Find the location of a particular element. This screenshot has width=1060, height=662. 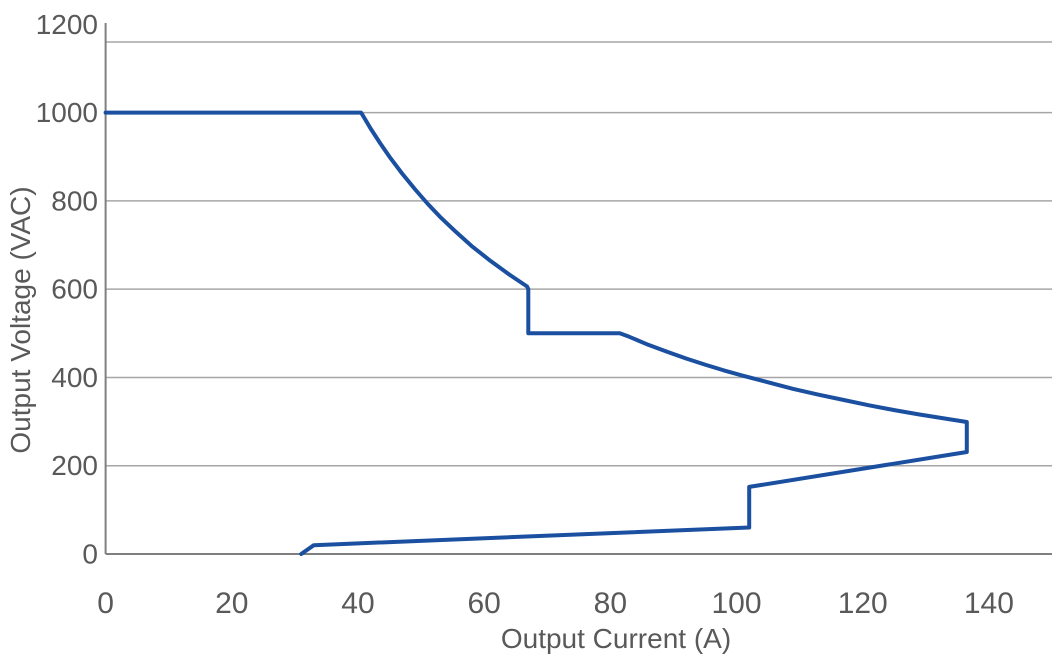

y-tick-label-600: 600 is located at coordinates (74, 289).